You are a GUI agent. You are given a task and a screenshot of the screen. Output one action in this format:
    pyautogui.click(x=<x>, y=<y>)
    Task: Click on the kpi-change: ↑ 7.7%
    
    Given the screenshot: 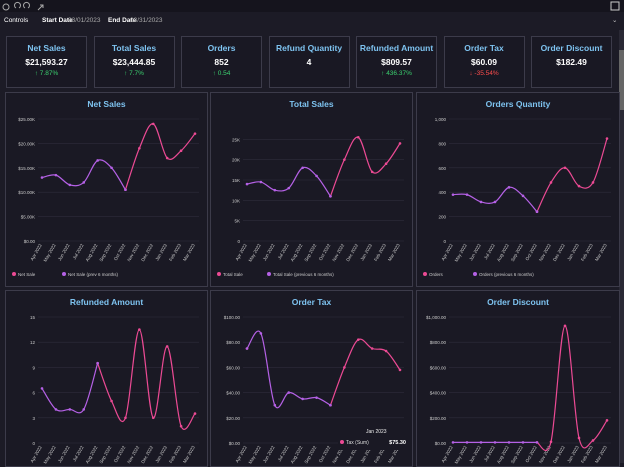 What is the action you would take?
    pyautogui.click(x=134, y=73)
    